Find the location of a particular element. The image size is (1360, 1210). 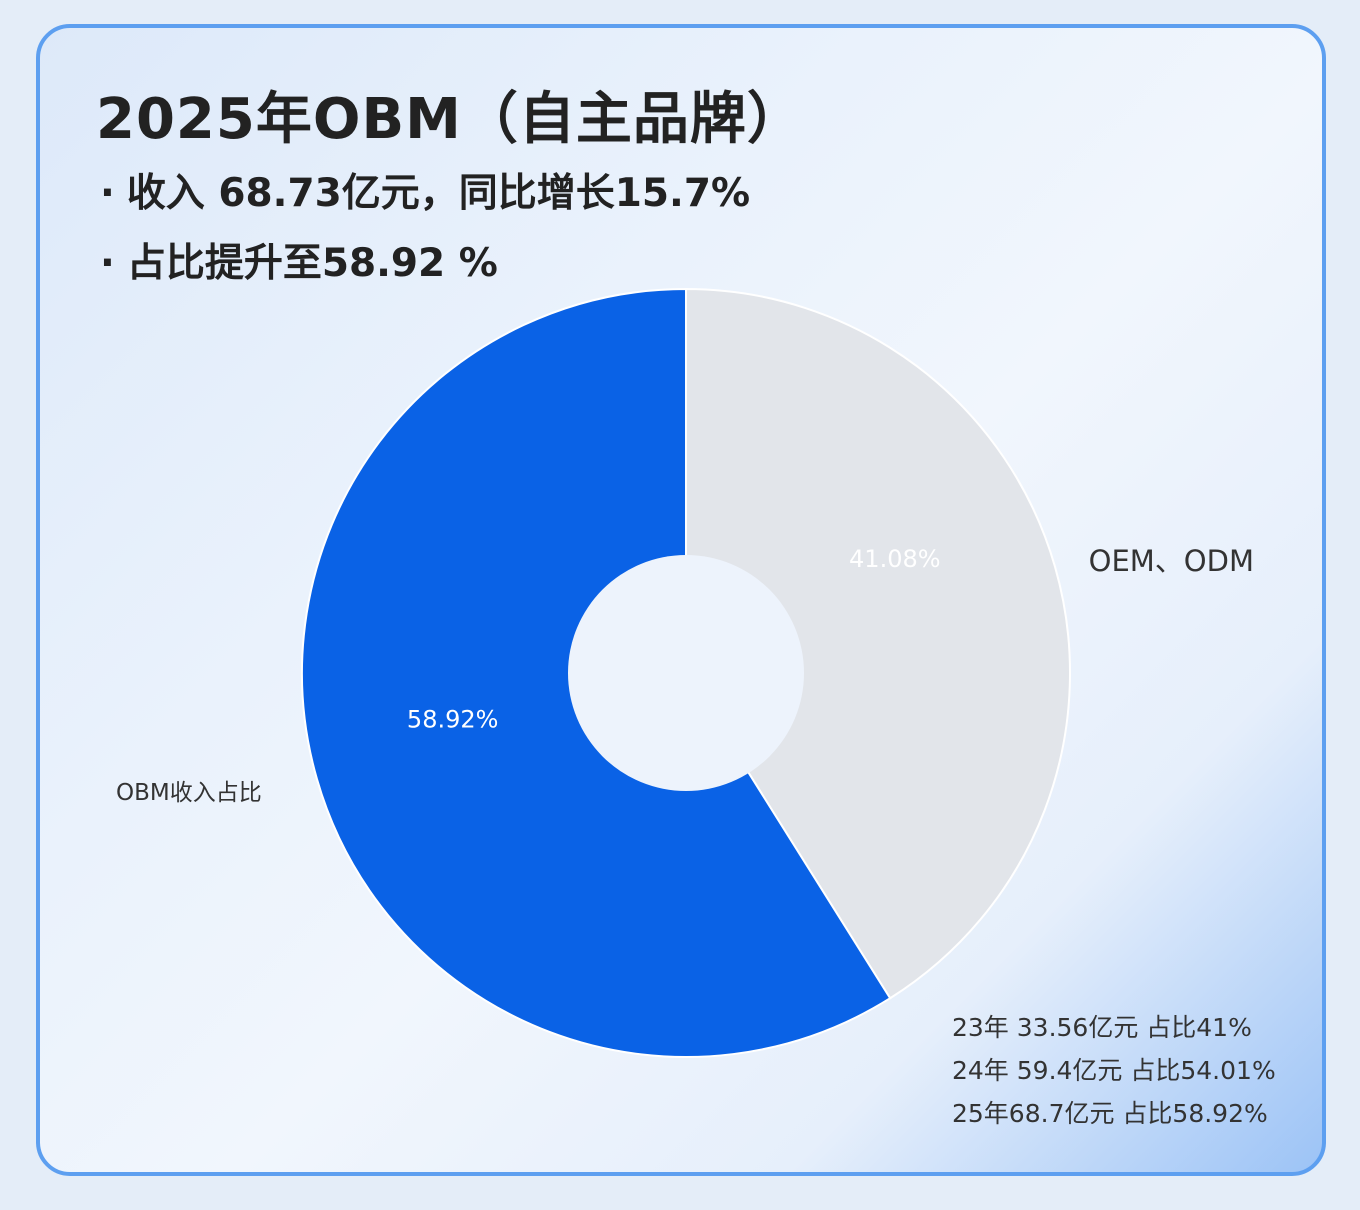

slice-data-labels: 41.08% 58.92% is located at coordinates (674, 639).